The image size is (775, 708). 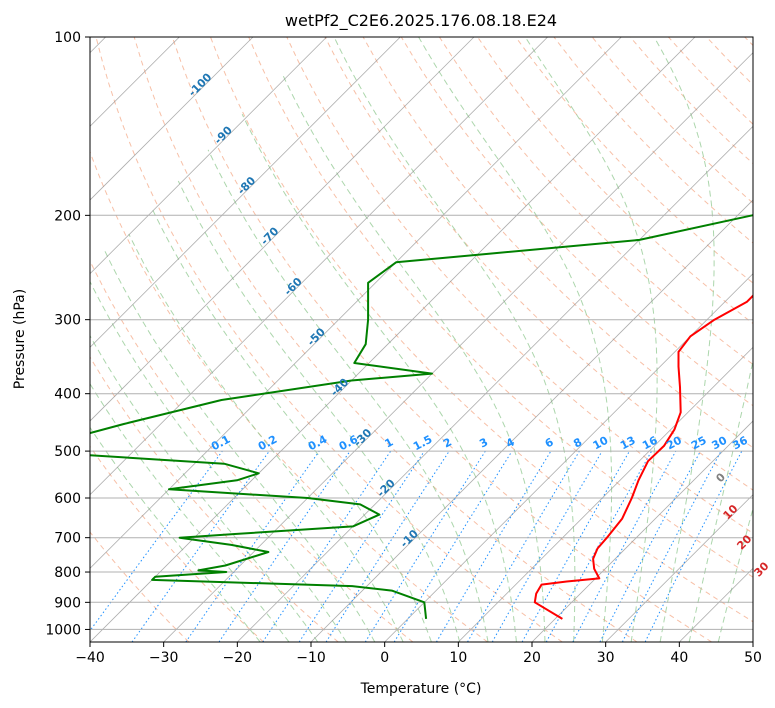 What do you see at coordinates (67, 334) in the screenshot?
I see `y-axis-ticks: 1000 900 800 700 600 500 400 300 200 100` at bounding box center [67, 334].